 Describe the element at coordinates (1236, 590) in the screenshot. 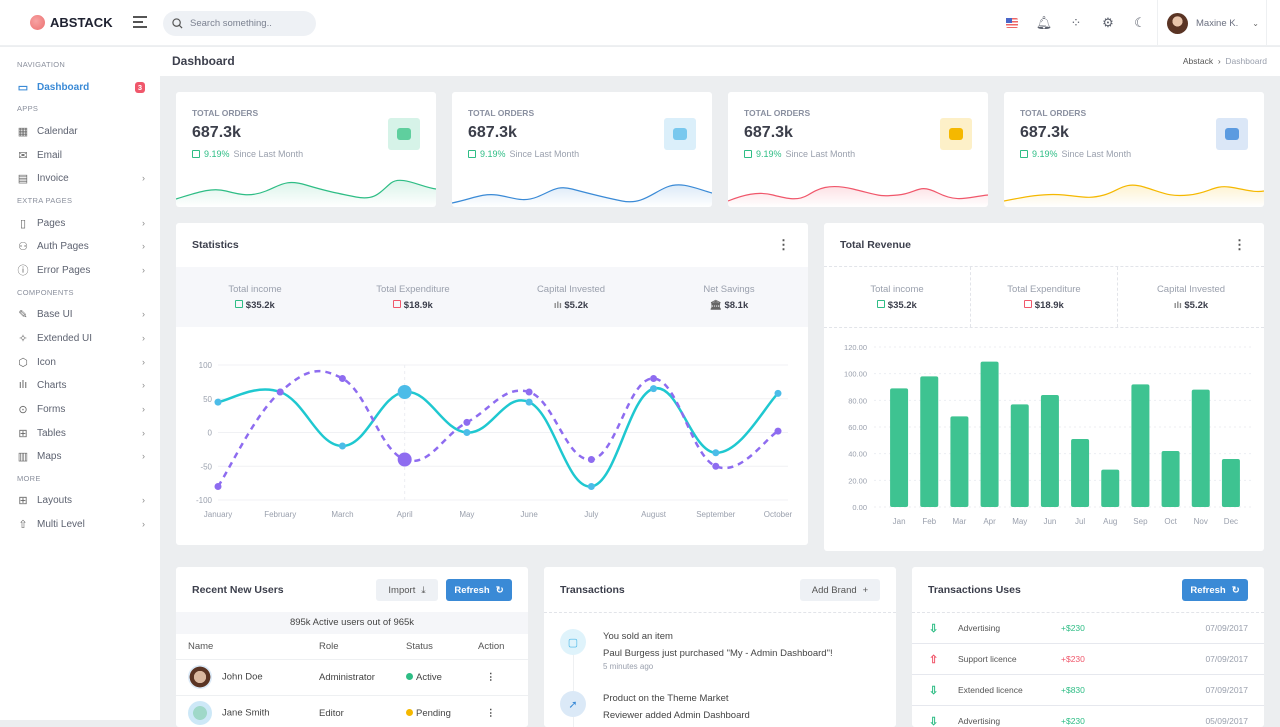

I see `refresh-icon: ↻` at that location.